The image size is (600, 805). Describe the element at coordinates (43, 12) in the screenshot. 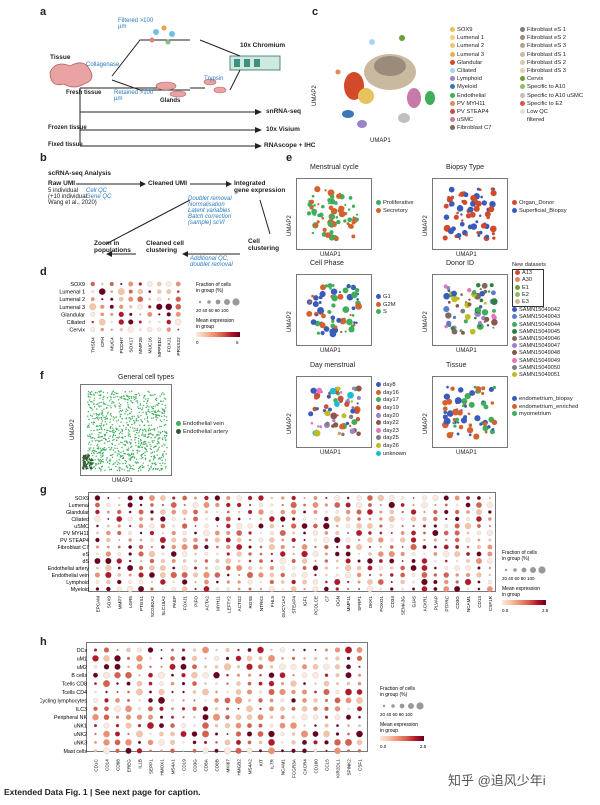

I see `panel-label-a: a` at that location.